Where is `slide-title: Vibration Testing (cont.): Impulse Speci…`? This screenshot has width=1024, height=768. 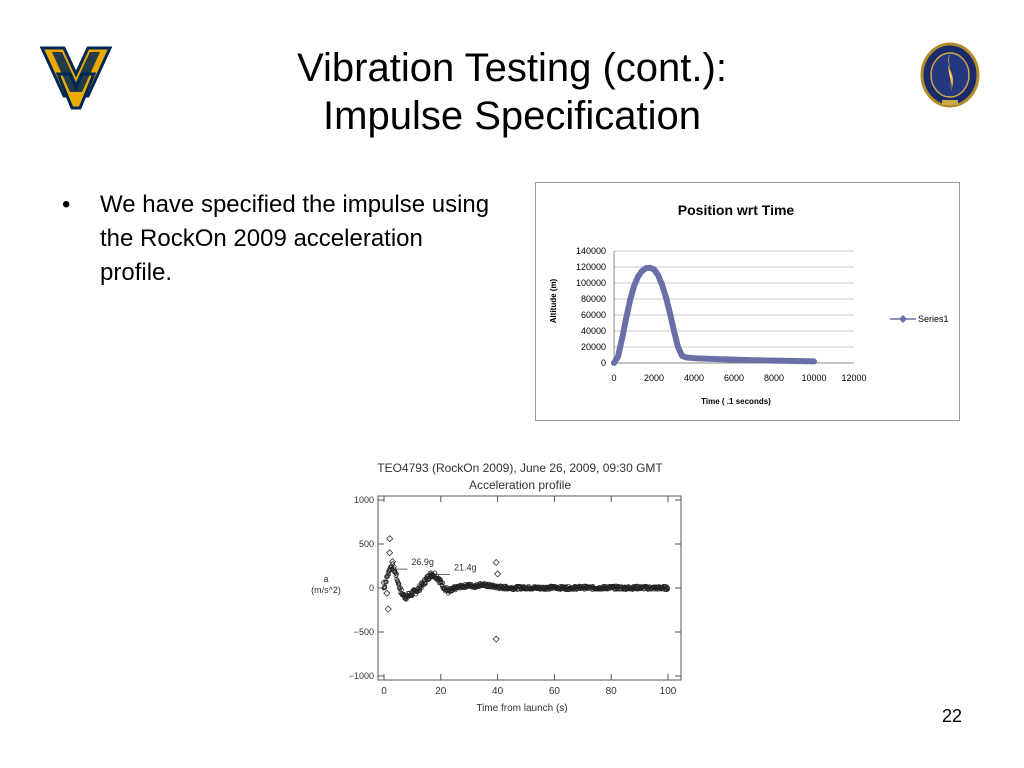
slide-title: Vibration Testing (cont.): Impulse Speci… is located at coordinates (512, 92).